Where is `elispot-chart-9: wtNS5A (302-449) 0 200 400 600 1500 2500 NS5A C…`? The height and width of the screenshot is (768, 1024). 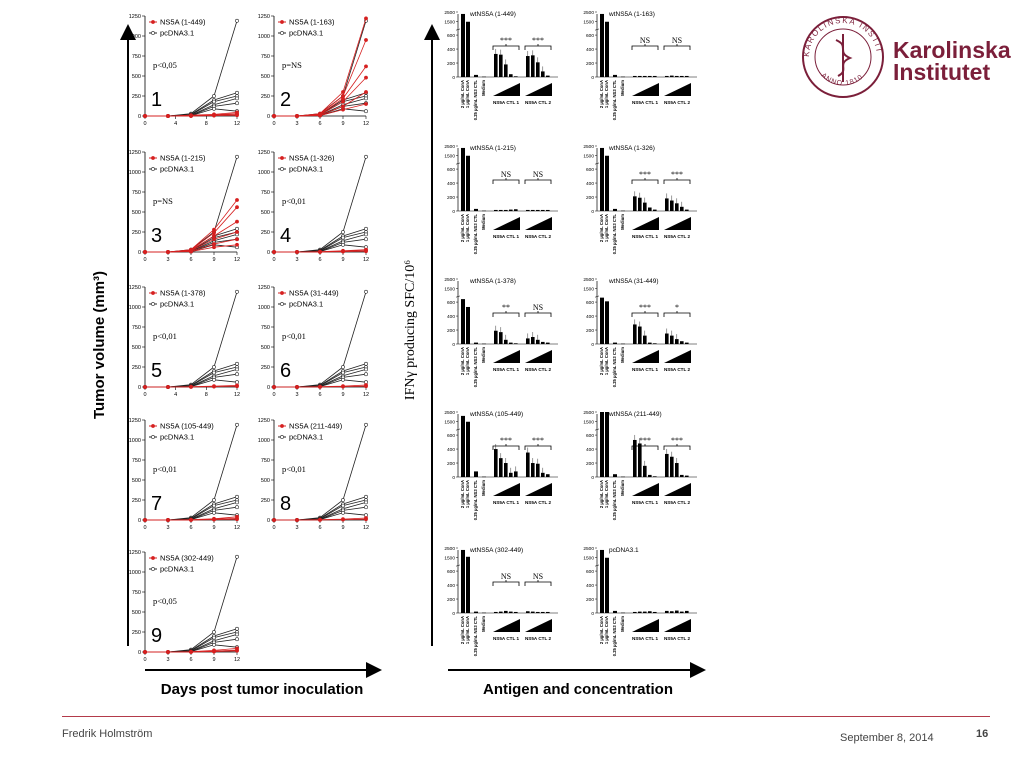
elispot-chart-9: wtNS5A (302-449) 0 200 400 600 1500 2500 NS5A C… is located at coordinates (501, 601).